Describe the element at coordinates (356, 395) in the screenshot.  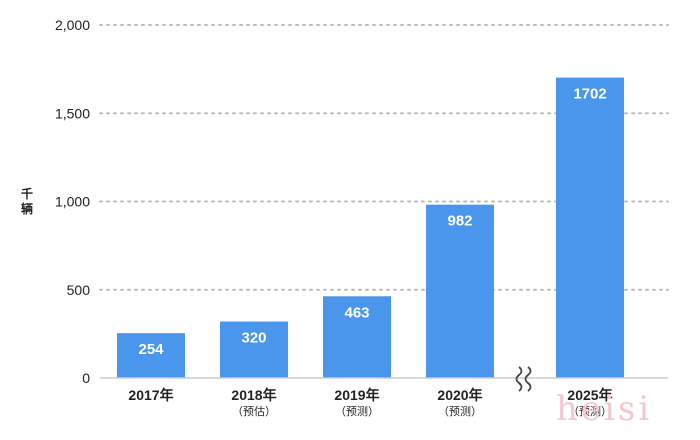
I see `x-category-label: 2019年` at that location.